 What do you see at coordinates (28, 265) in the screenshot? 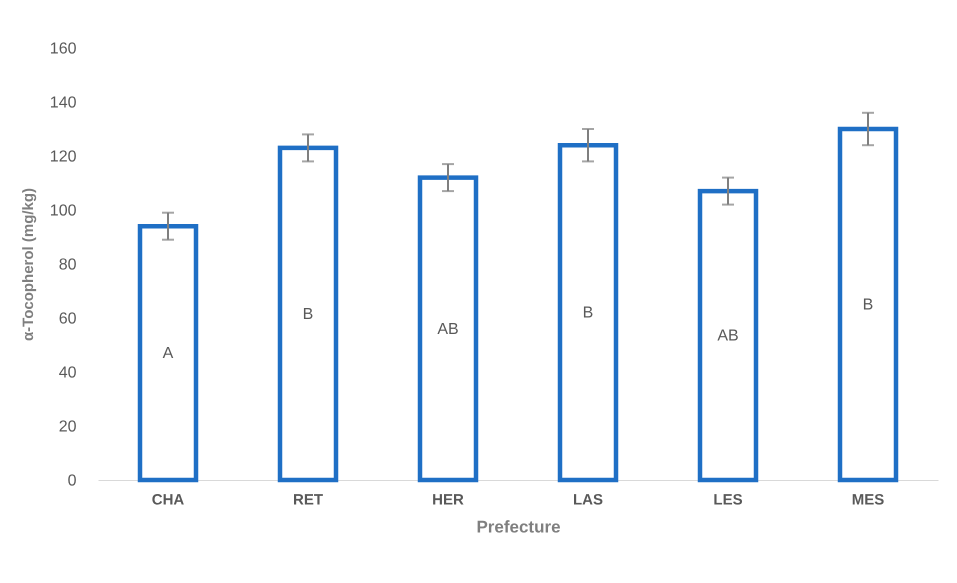
I see `y-axis-title: α-Tocopherol (mg/kg)` at bounding box center [28, 265].